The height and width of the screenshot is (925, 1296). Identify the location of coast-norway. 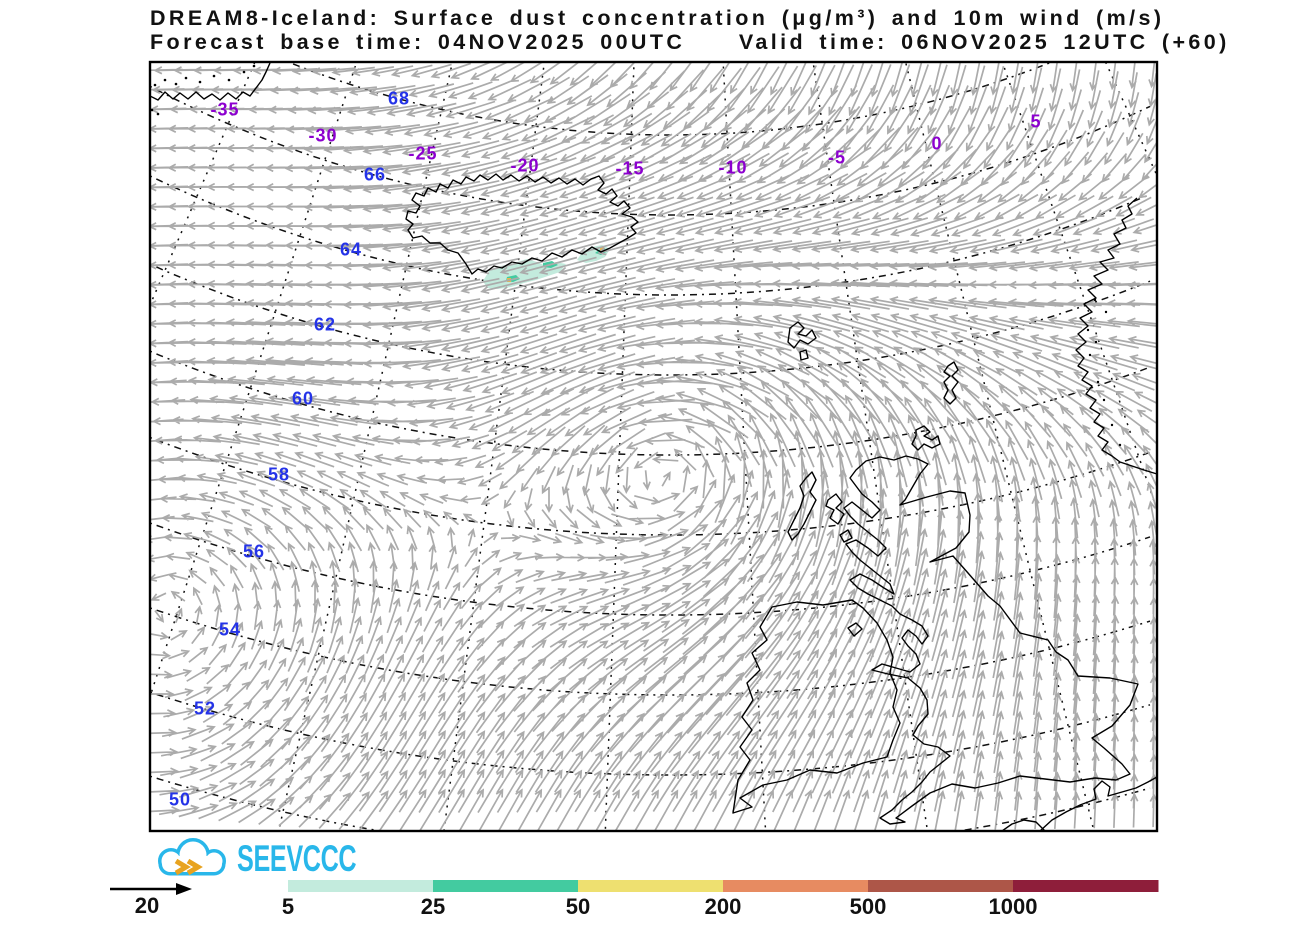
(1115, 336).